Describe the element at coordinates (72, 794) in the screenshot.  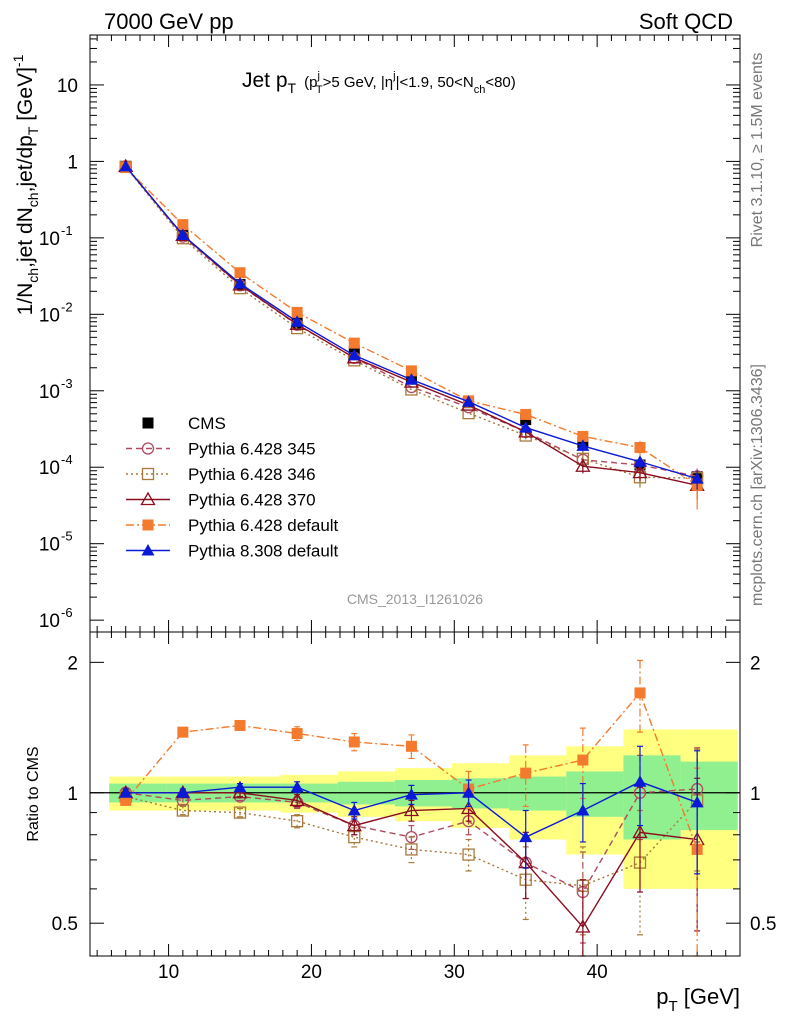
I see `ratio-y-tick-label: 1` at that location.